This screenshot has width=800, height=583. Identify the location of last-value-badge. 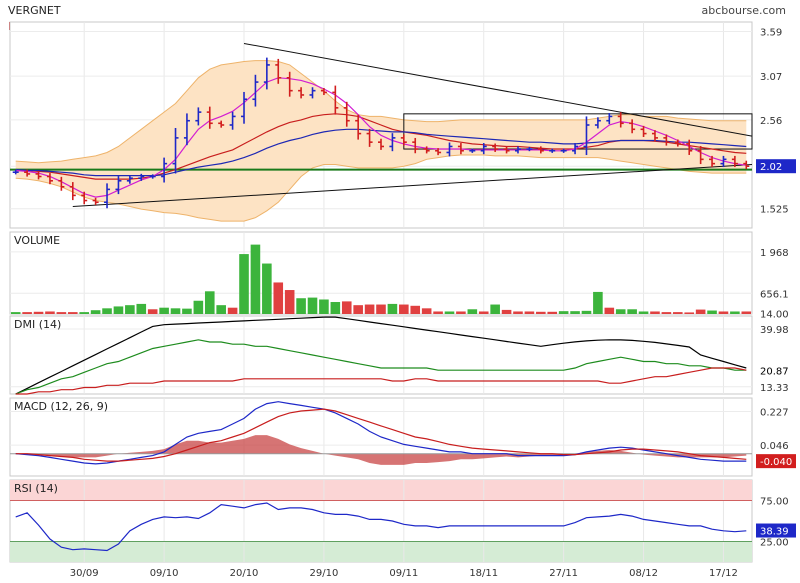
(776, 530).